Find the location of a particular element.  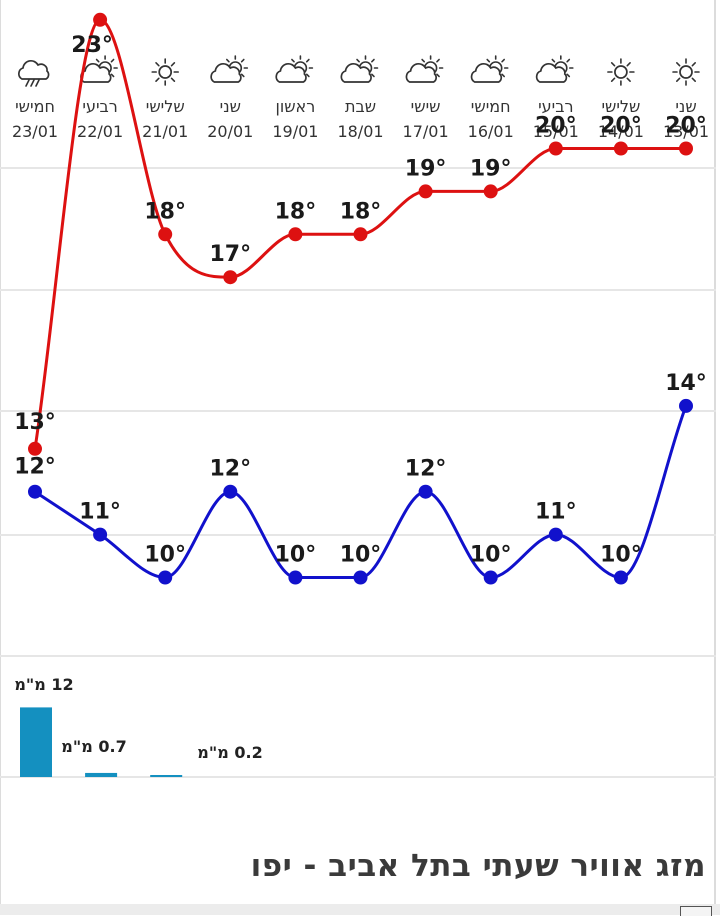

max-temp-label: 23° is located at coordinates (92, 45).